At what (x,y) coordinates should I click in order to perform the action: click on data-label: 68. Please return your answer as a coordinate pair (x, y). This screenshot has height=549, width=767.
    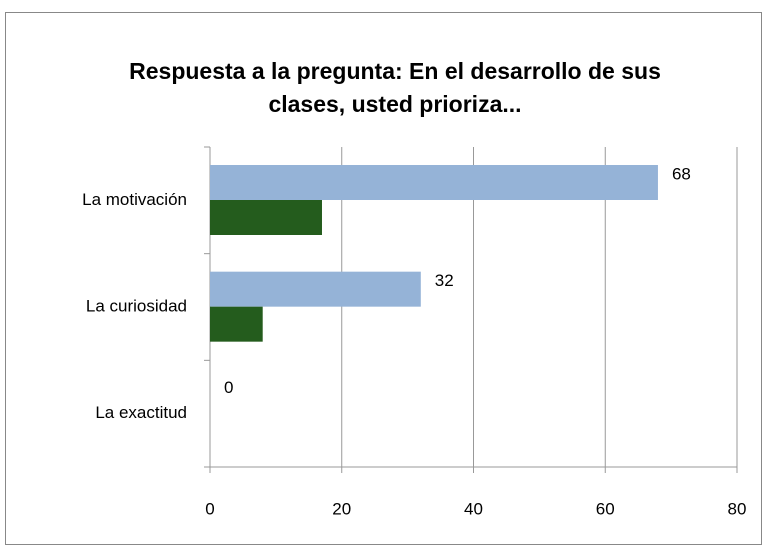
    Looking at the image, I should click on (681, 173).